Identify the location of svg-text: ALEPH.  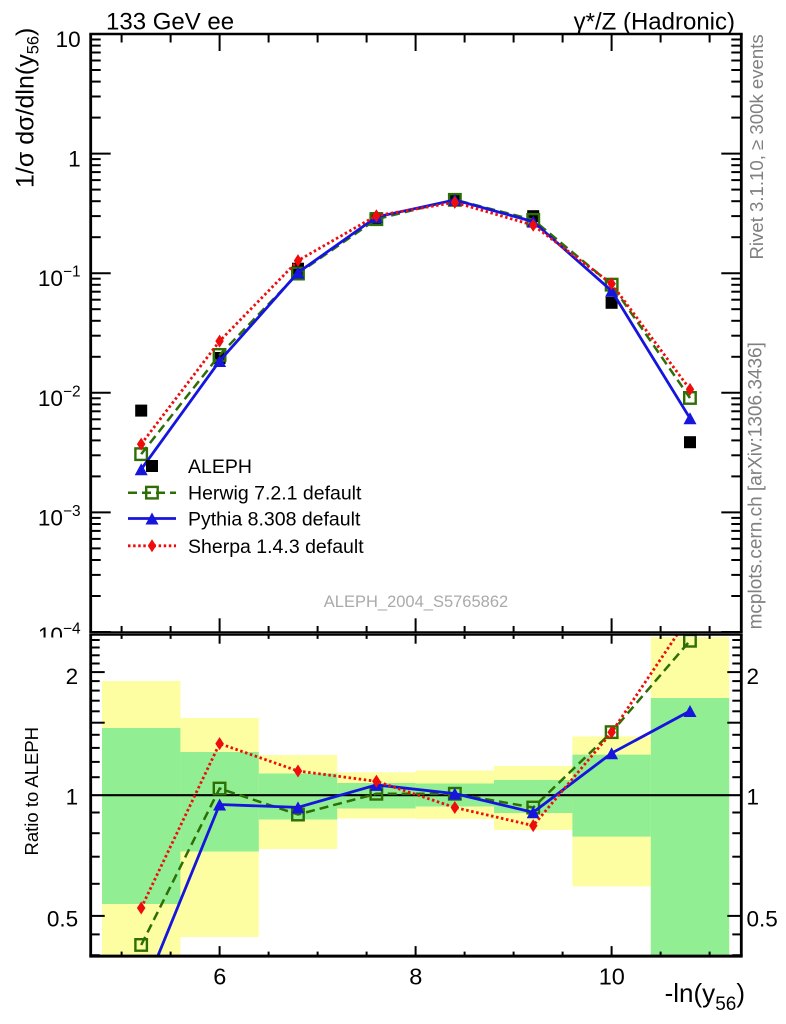
(220, 467).